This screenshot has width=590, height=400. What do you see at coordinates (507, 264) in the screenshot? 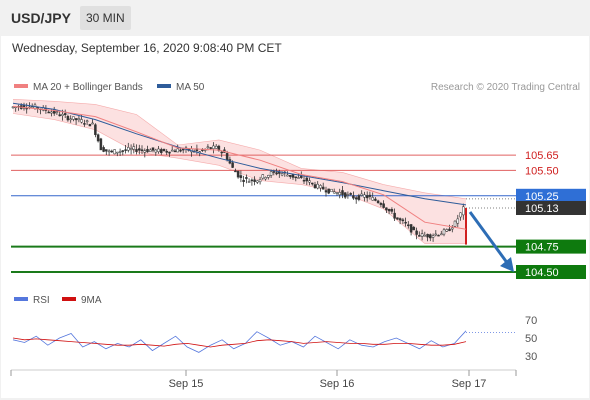
I see `forecast-arrow-head` at bounding box center [507, 264].